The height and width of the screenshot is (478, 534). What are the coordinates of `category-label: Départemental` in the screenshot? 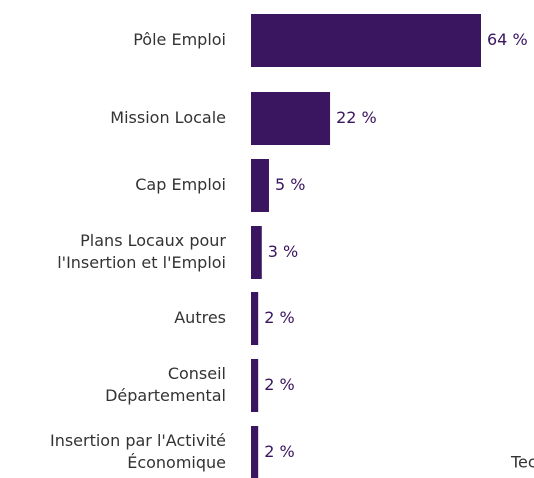 It's located at (165, 395).